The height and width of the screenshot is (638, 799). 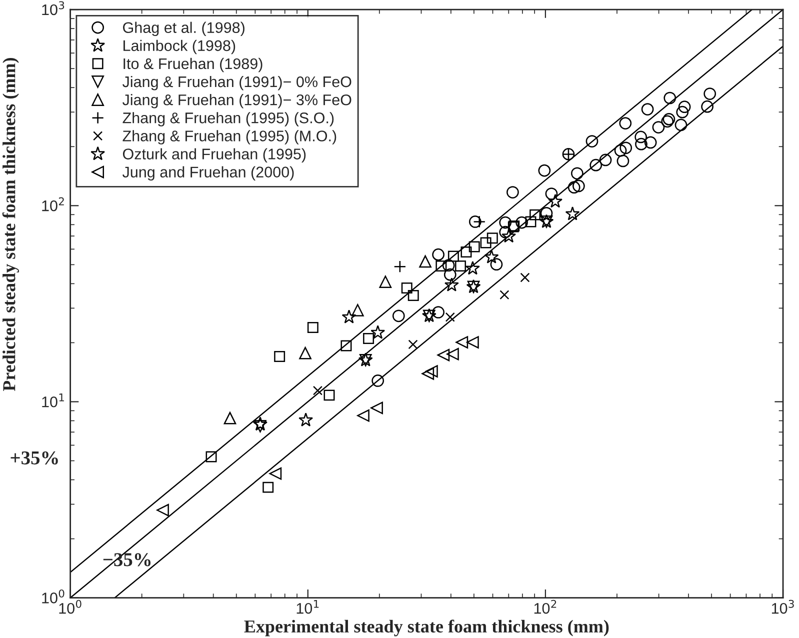 What do you see at coordinates (307, 607) in the screenshot?
I see `x-tick-label: 10$^{1}$` at bounding box center [307, 607].